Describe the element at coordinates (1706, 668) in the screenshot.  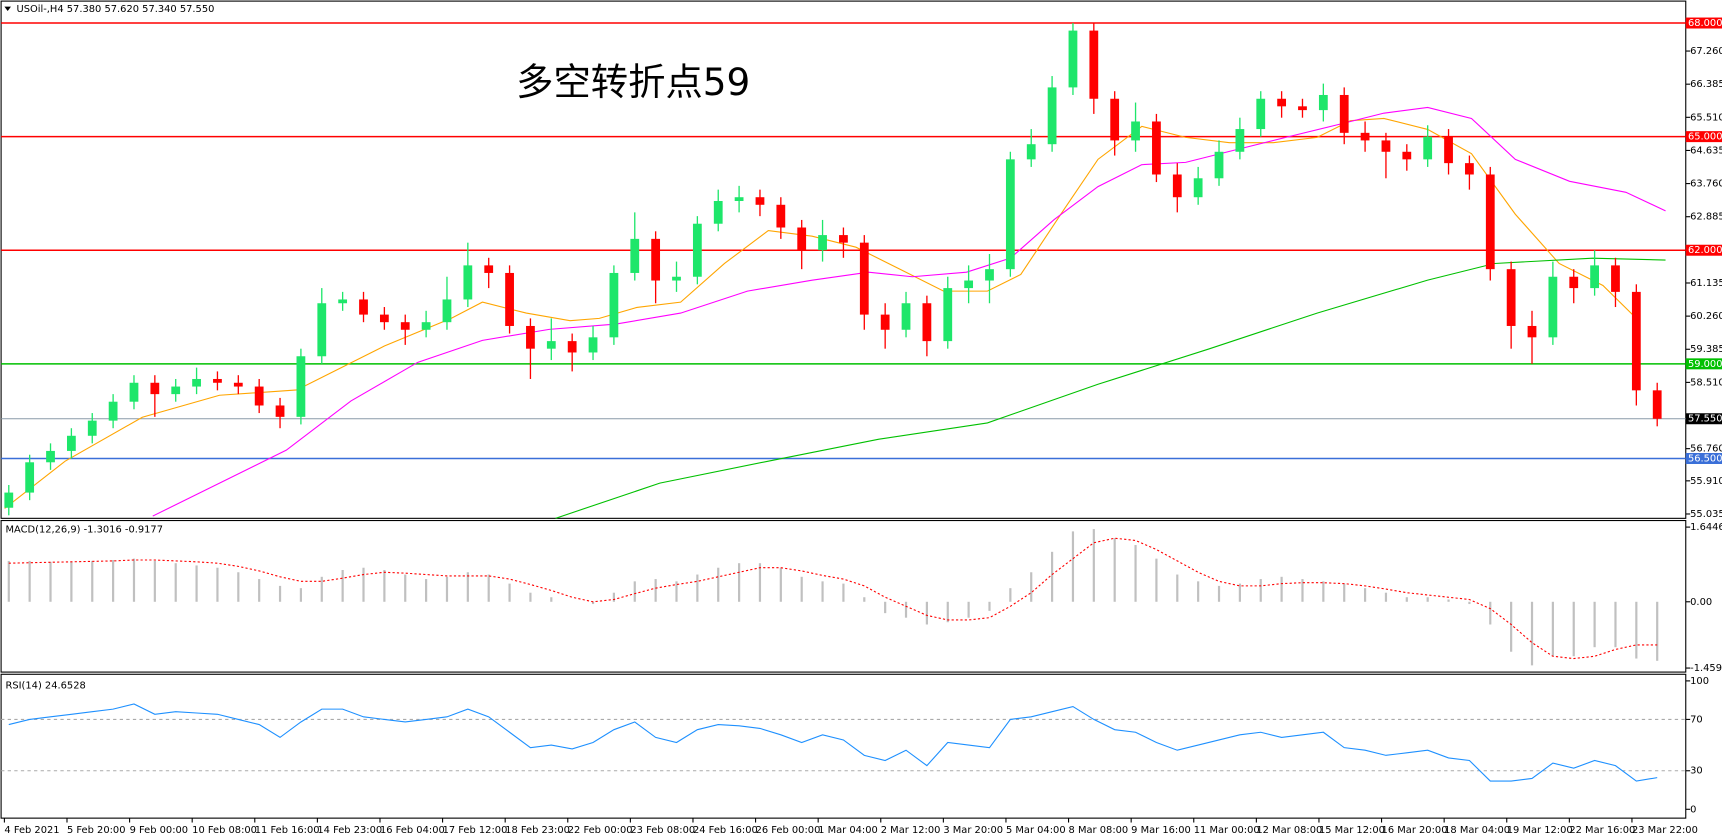
I see `y-tick-label: -1.4594` at that location.